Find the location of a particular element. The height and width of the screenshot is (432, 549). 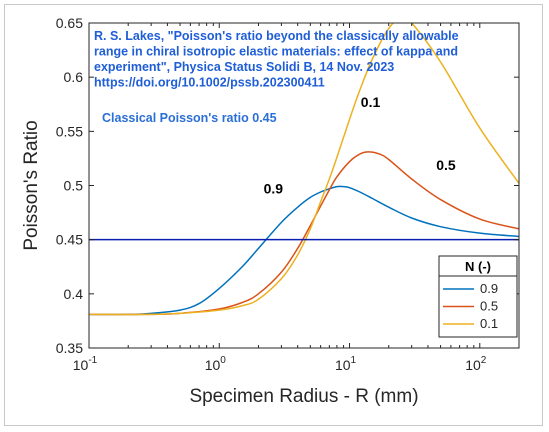

legend: N (-) 0.9 0.5 0.1 is located at coordinates (478, 296).